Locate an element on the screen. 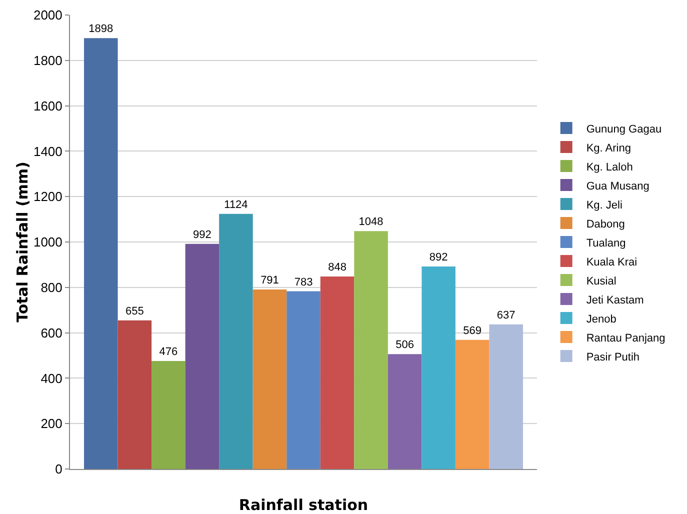 This screenshot has height=514, width=687. legend-label: Jeti Kastam is located at coordinates (615, 300).